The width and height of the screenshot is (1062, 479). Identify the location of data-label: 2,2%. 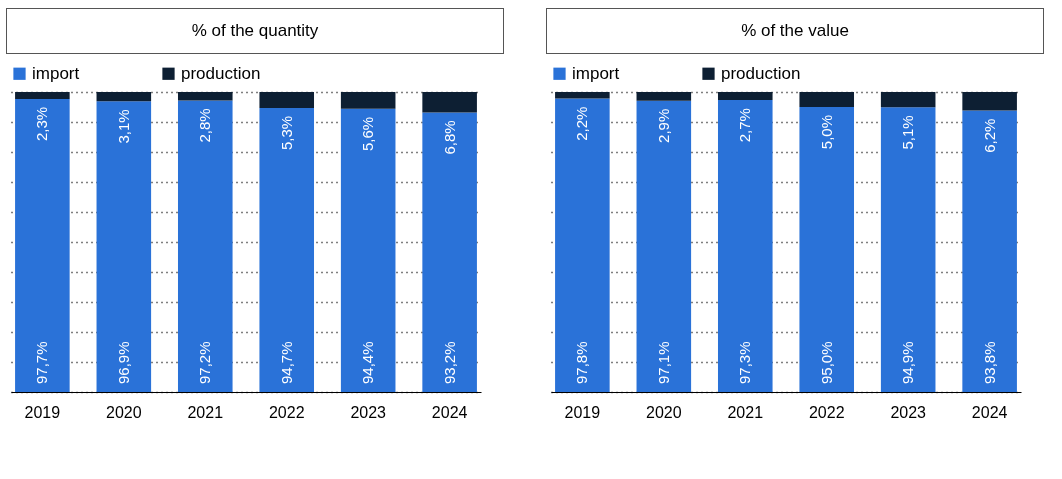
(582, 123).